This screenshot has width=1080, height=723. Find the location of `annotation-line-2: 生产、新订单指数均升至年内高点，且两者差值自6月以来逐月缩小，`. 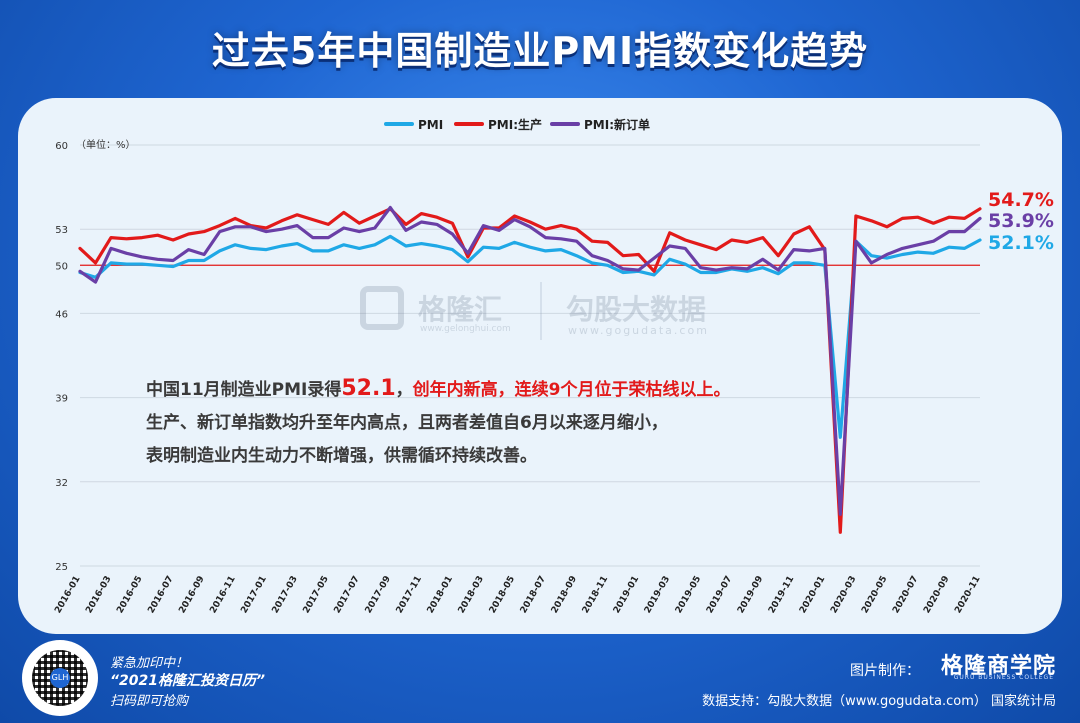

annotation-line-2: 生产、新订单指数均升至年内高点，且两者差值自6月以来逐月缩小， is located at coordinates (407, 423).